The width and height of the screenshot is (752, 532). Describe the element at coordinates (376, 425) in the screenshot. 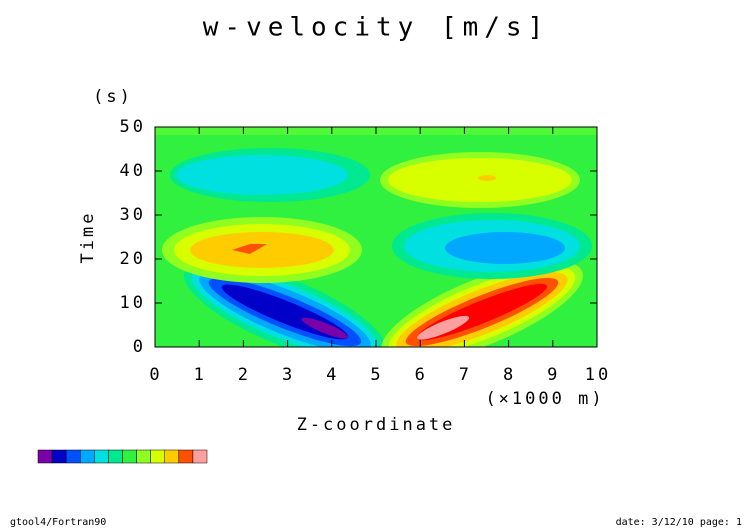

I see `x-axis-label: Z-coordinate` at that location.